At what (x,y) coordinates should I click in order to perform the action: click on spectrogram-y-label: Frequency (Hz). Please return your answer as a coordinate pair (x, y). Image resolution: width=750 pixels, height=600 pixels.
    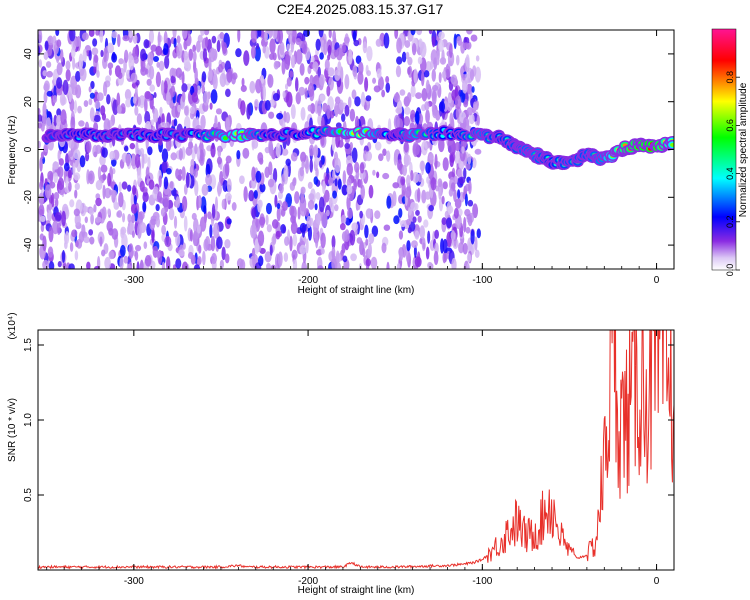
    Looking at the image, I should click on (12, 150).